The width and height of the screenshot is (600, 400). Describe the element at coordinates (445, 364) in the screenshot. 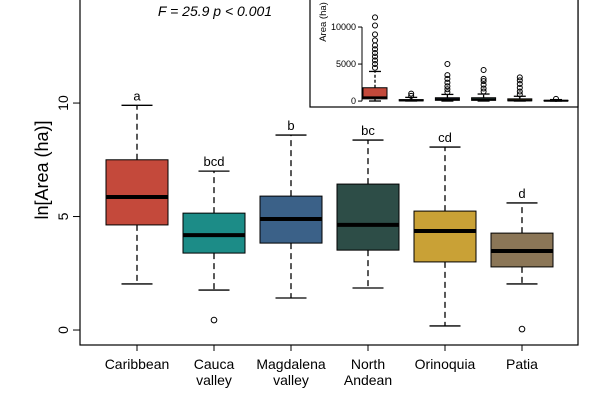

I see `x-tick-label: Orinoquia` at that location.